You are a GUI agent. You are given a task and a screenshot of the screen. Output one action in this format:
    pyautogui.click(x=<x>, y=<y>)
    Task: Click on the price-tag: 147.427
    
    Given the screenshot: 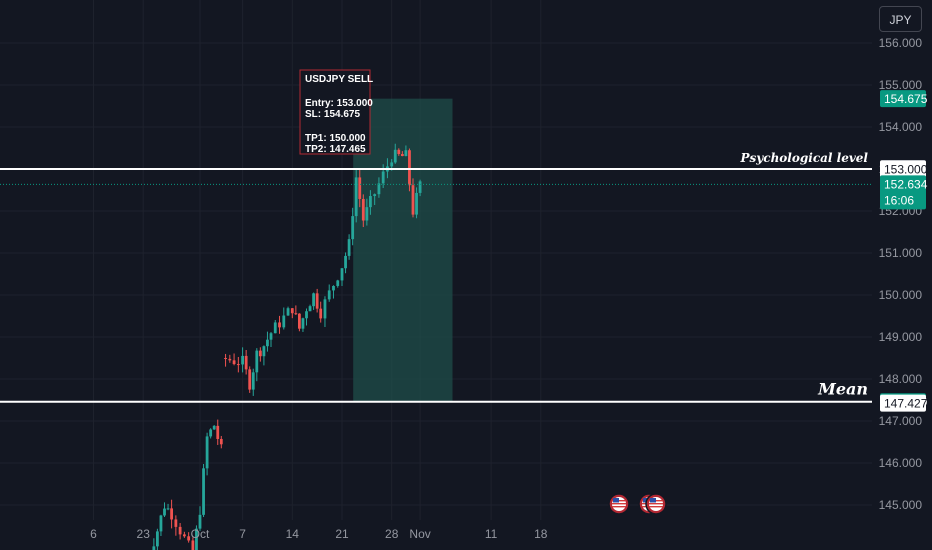 What is the action you would take?
    pyautogui.click(x=904, y=403)
    